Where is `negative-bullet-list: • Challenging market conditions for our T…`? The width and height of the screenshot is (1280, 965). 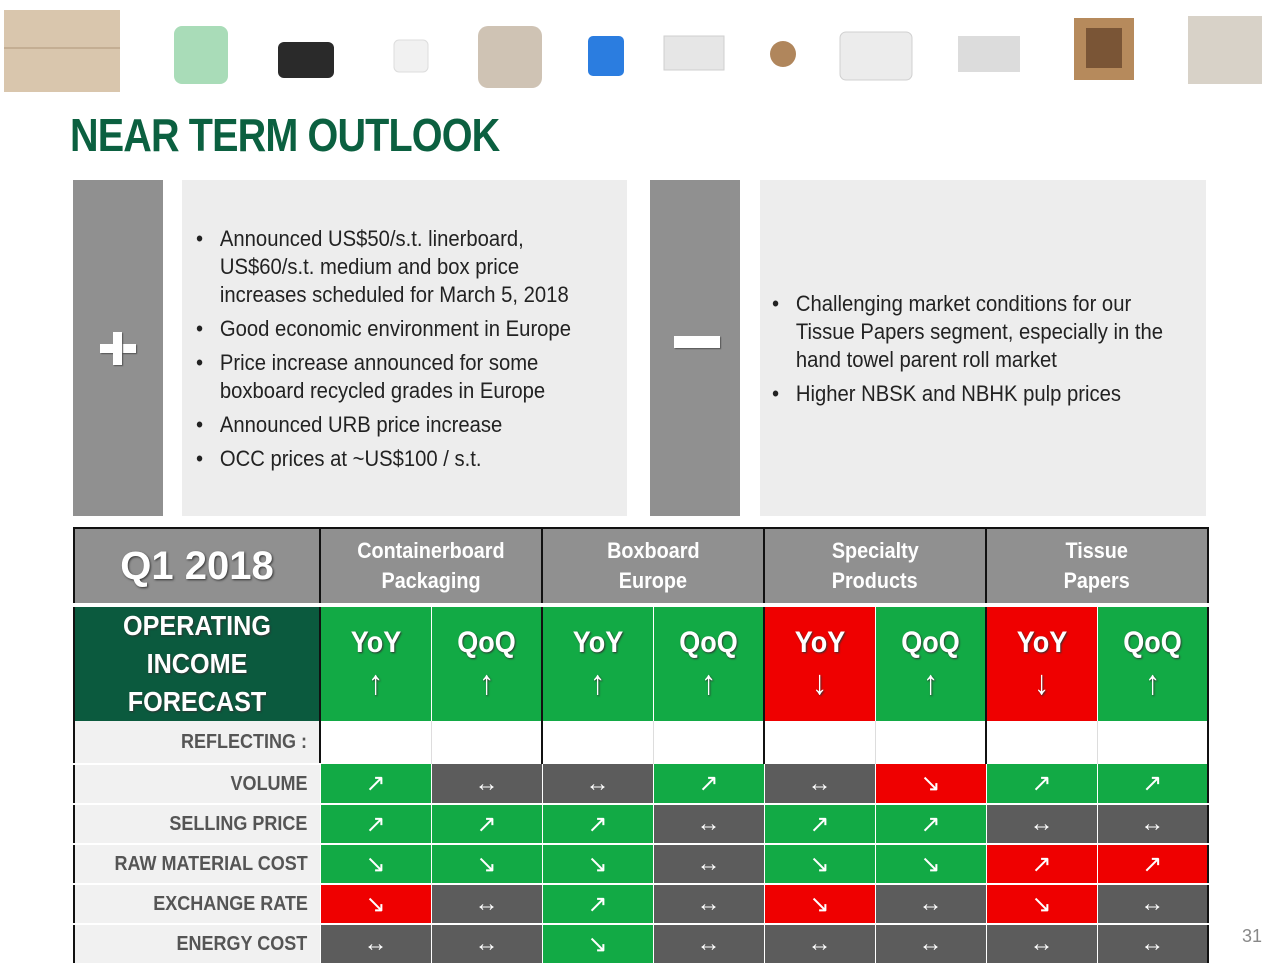
negative-bullet-list: • Challenging market conditions for our T… is located at coordinates (987, 352).